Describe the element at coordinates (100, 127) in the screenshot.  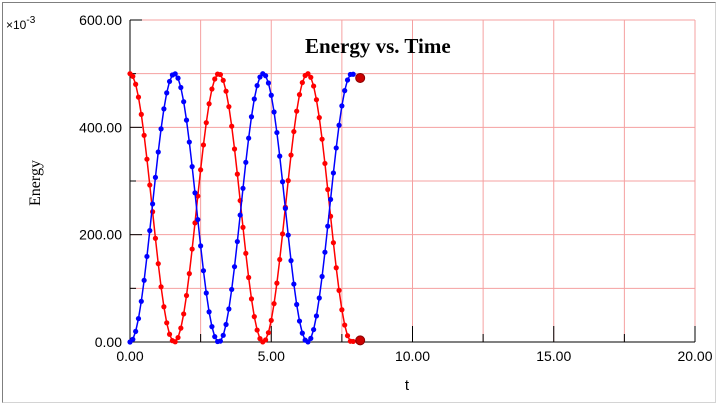
I see `y-tick-label: 400.00` at that location.